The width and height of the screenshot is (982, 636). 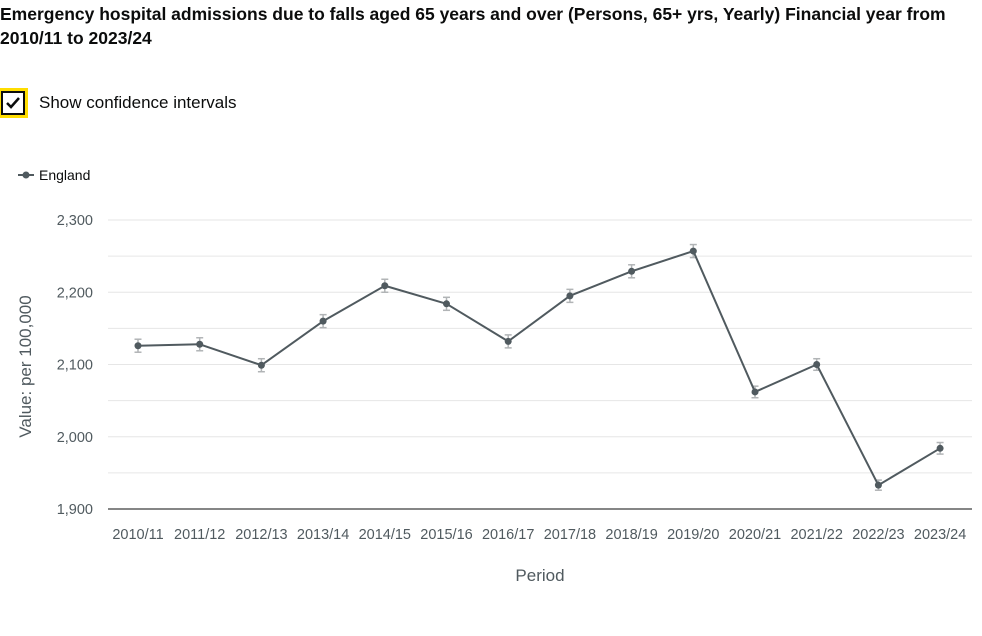 I want to click on x-tick-label: 2019/20, so click(x=693, y=535).